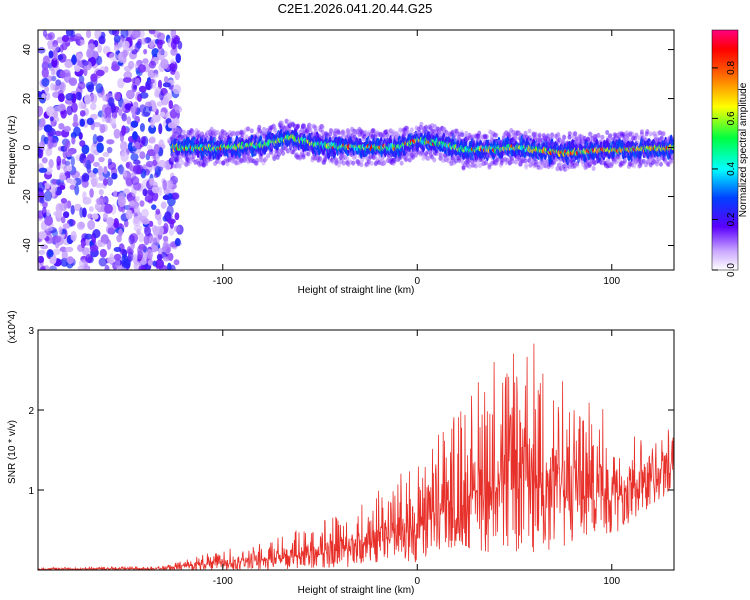  What do you see at coordinates (12, 326) in the screenshot?
I see `snr-scale-label: (x10^4)` at bounding box center [12, 326].